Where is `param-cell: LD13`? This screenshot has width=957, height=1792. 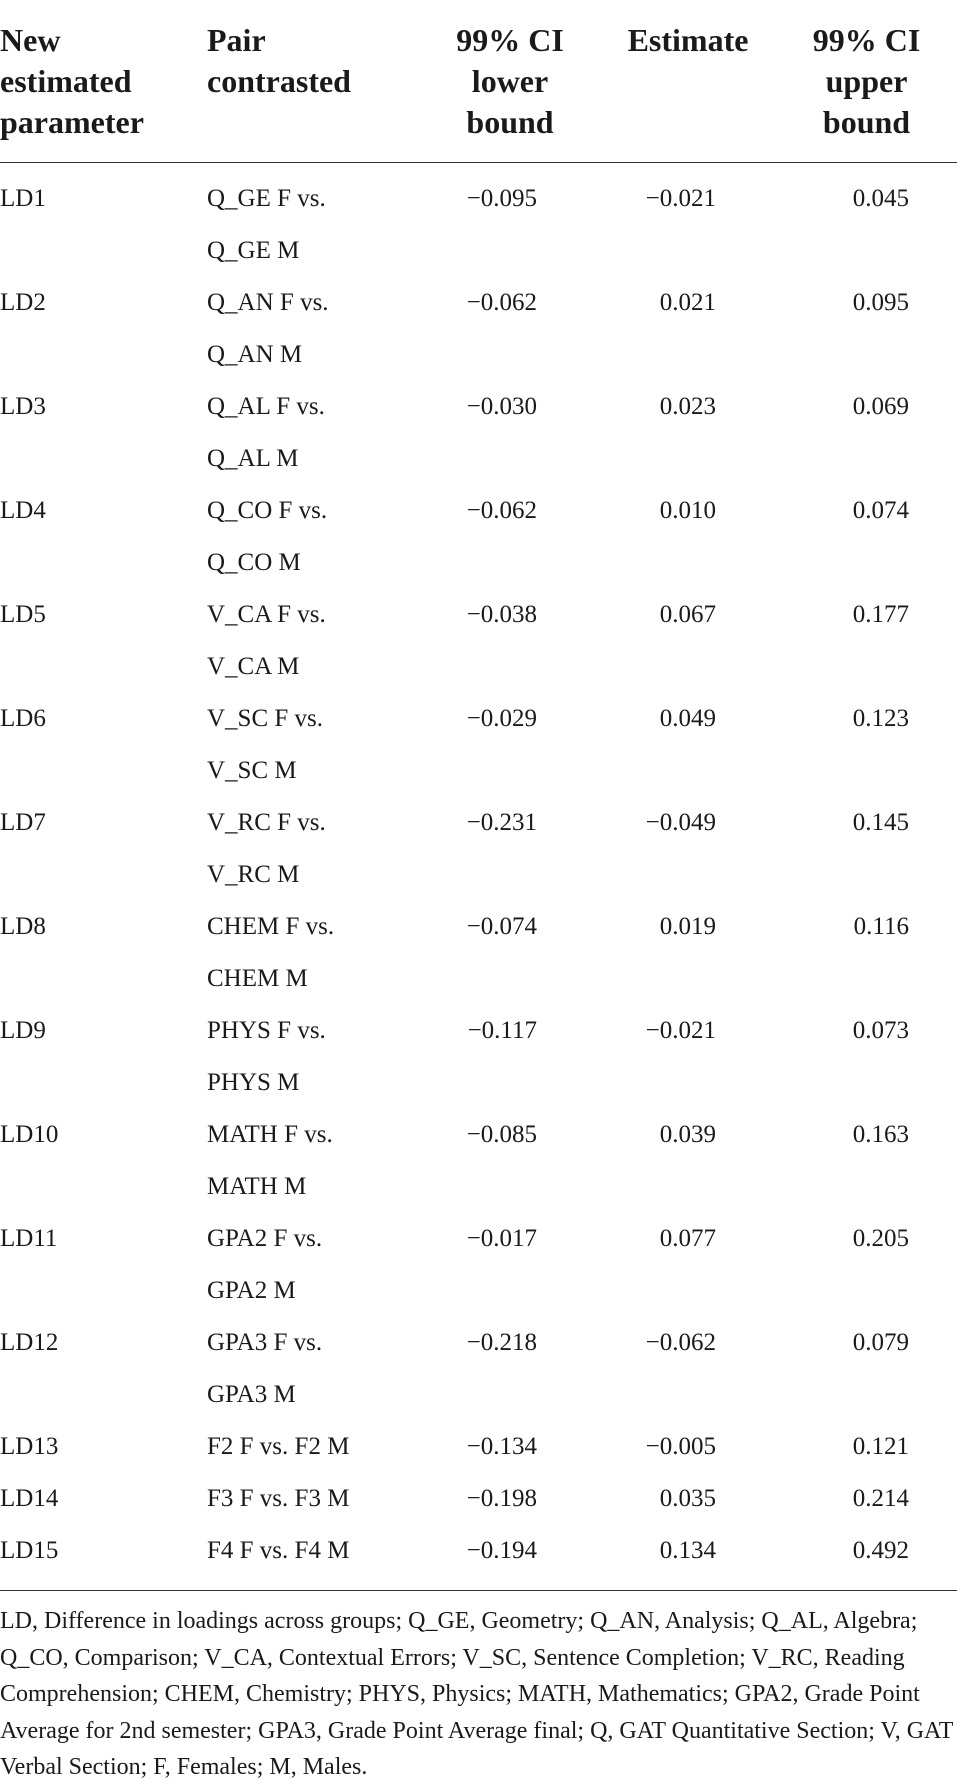 param-cell: LD13 is located at coordinates (29, 1446).